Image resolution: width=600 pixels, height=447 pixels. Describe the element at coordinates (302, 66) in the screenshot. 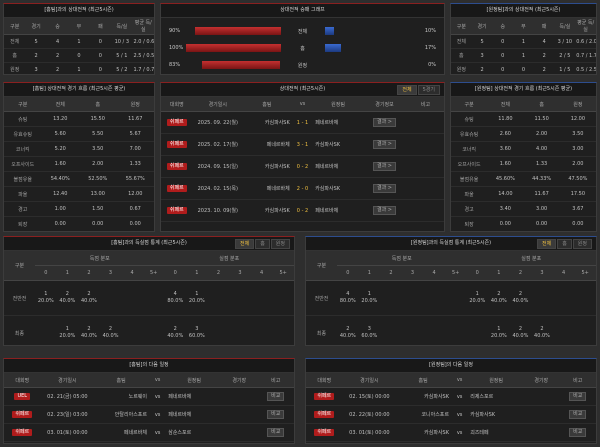

I see `row-label: 원정` at that location.